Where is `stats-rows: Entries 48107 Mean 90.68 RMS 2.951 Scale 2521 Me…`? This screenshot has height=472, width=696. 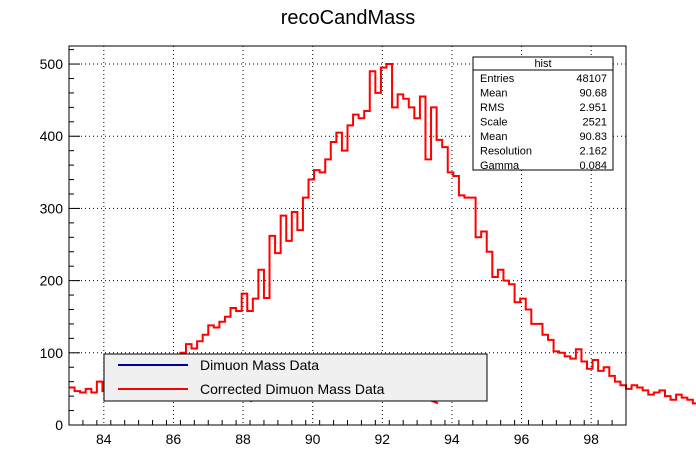 stats-rows: Entries 48107 Mean 90.68 RMS 2.951 Scale 2521 Me… is located at coordinates (543, 122).